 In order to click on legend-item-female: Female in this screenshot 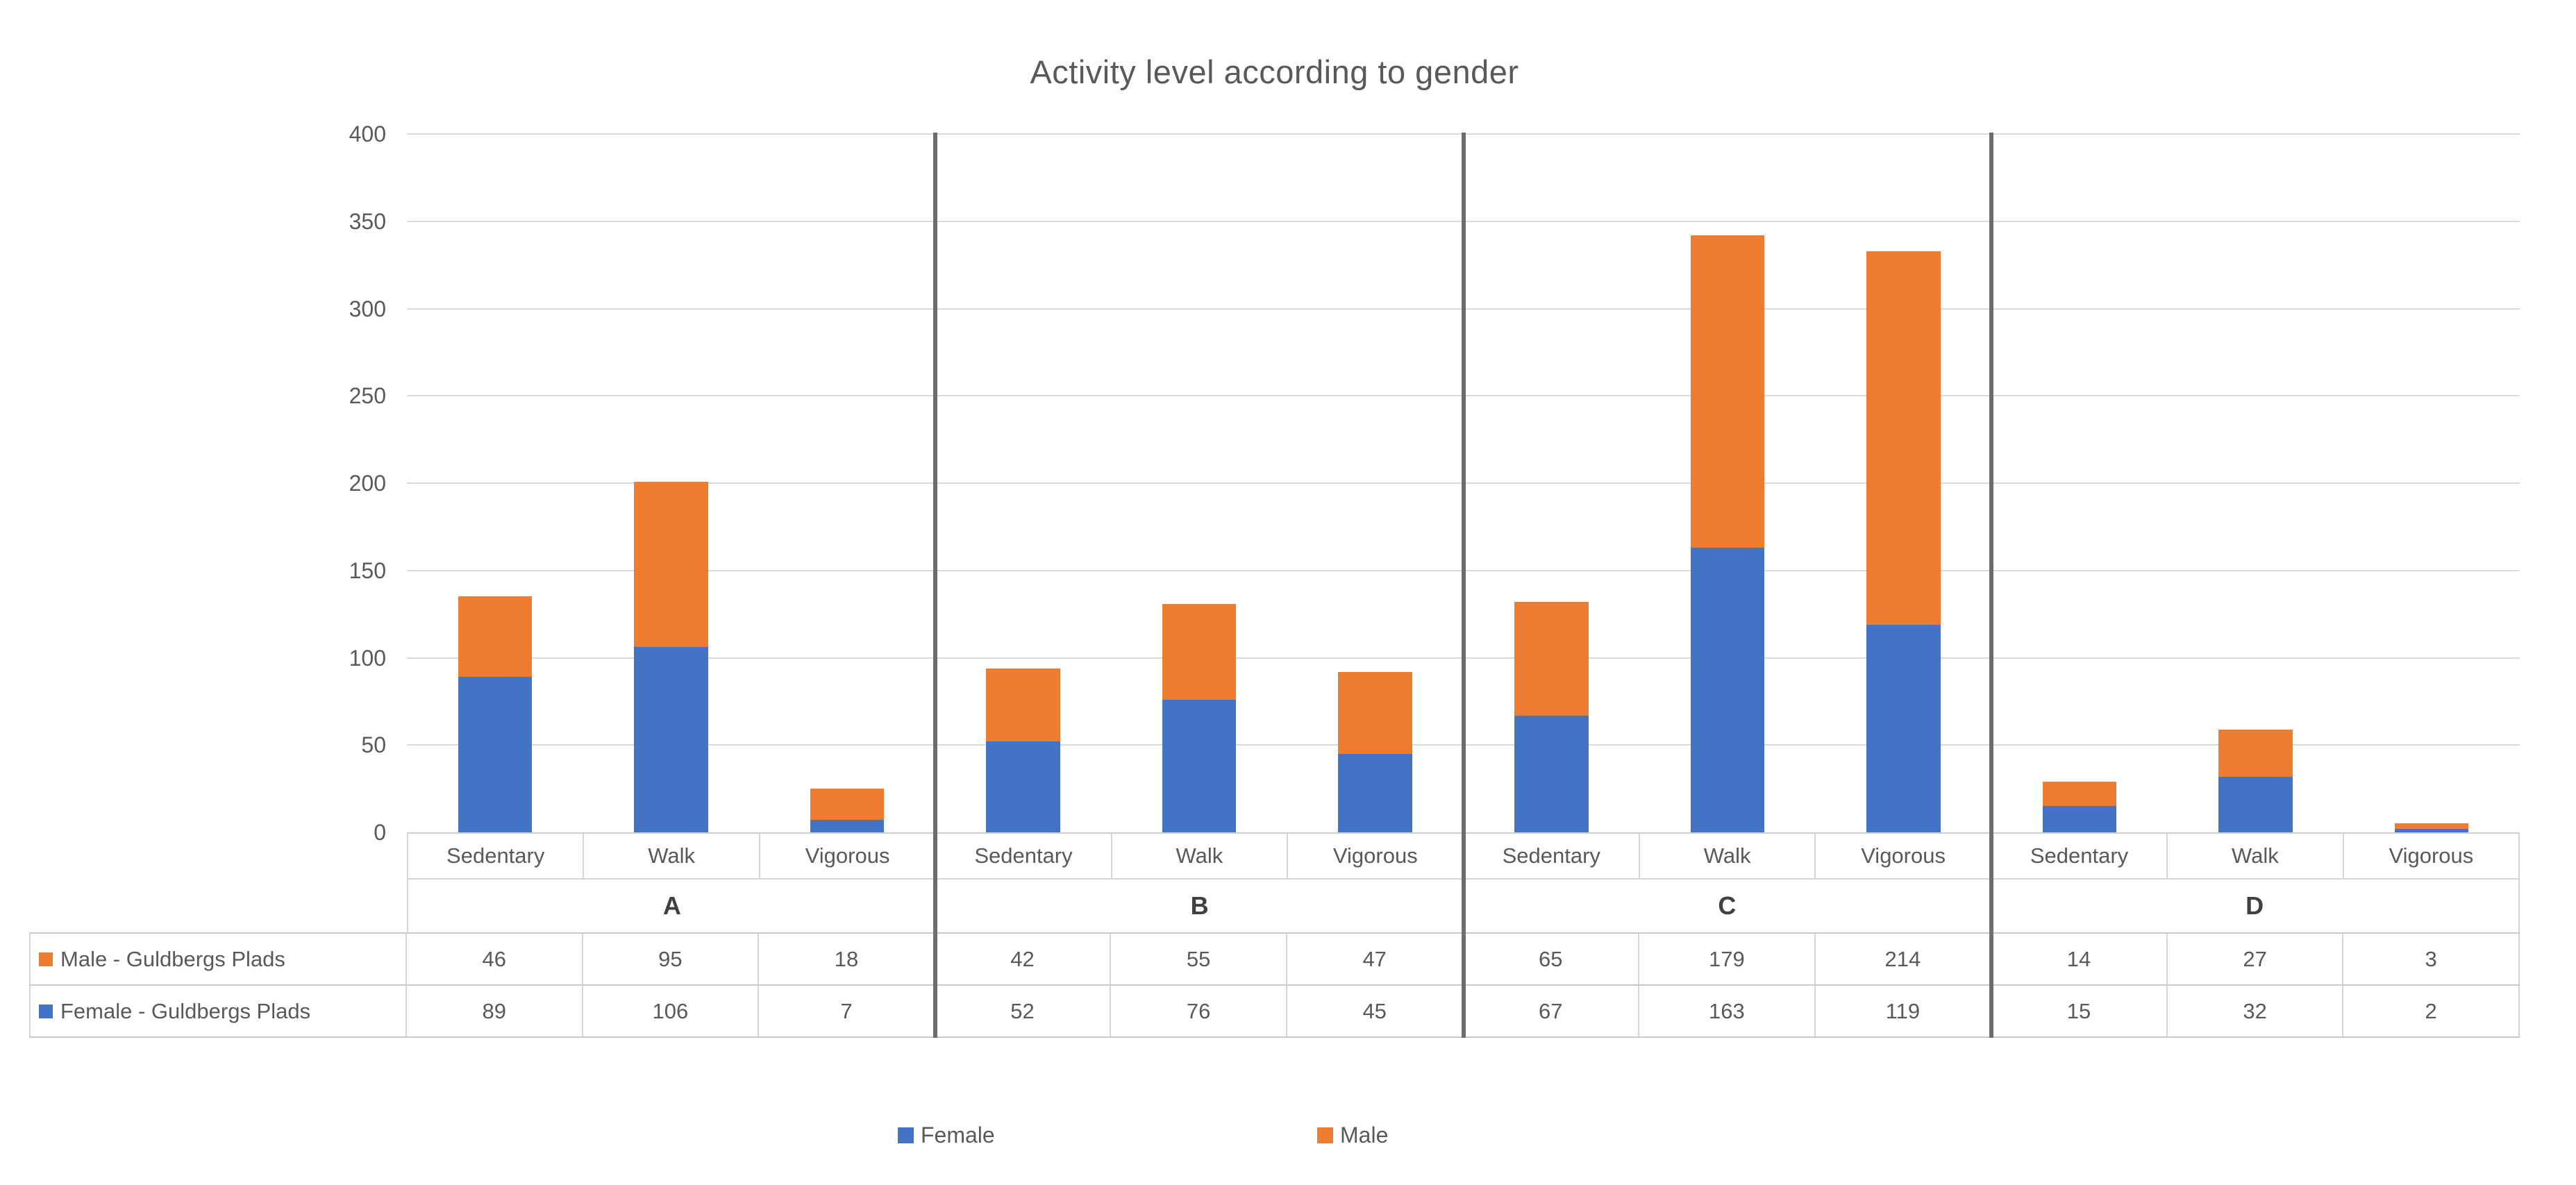, I will do `click(946, 1135)`.